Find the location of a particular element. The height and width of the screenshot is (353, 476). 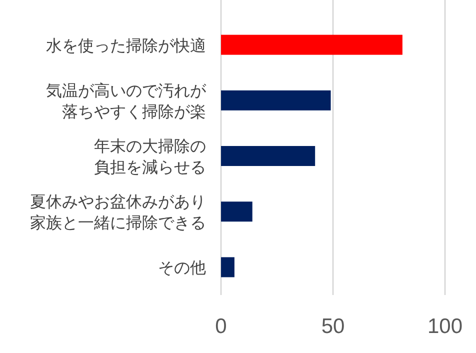

y-tick-label: その他 is located at coordinates (182, 269).